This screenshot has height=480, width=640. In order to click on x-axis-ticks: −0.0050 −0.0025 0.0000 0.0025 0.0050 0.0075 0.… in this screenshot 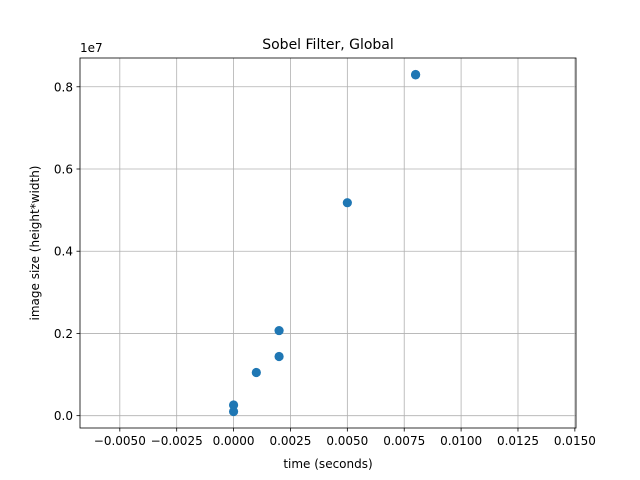, I will do `click(345, 438)`.